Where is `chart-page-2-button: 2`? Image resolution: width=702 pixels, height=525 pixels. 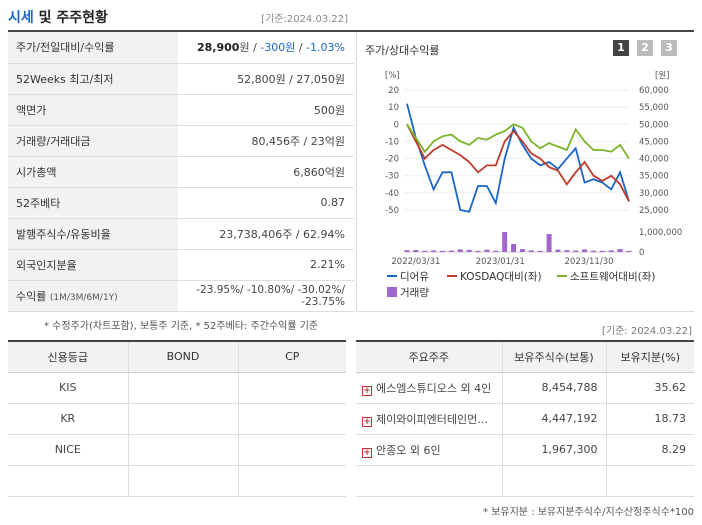 chart-page-2-button: 2 is located at coordinates (645, 48).